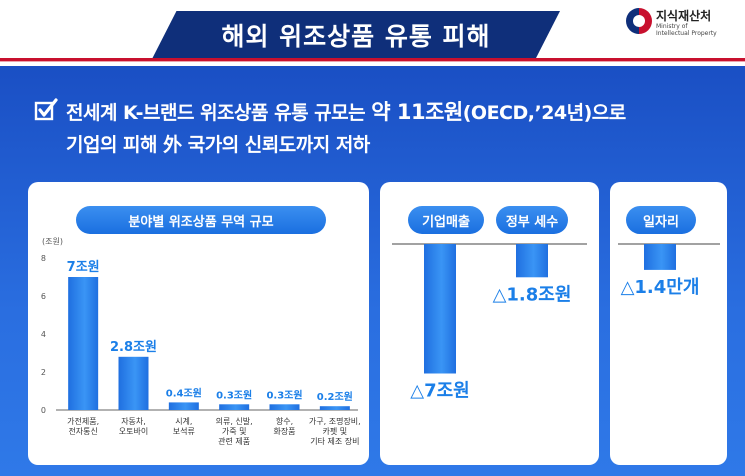 This screenshot has height=476, width=745. Describe the element at coordinates (234, 421) in the screenshot. I see `category-tick-label-line: 의류, 신발,` at that location.